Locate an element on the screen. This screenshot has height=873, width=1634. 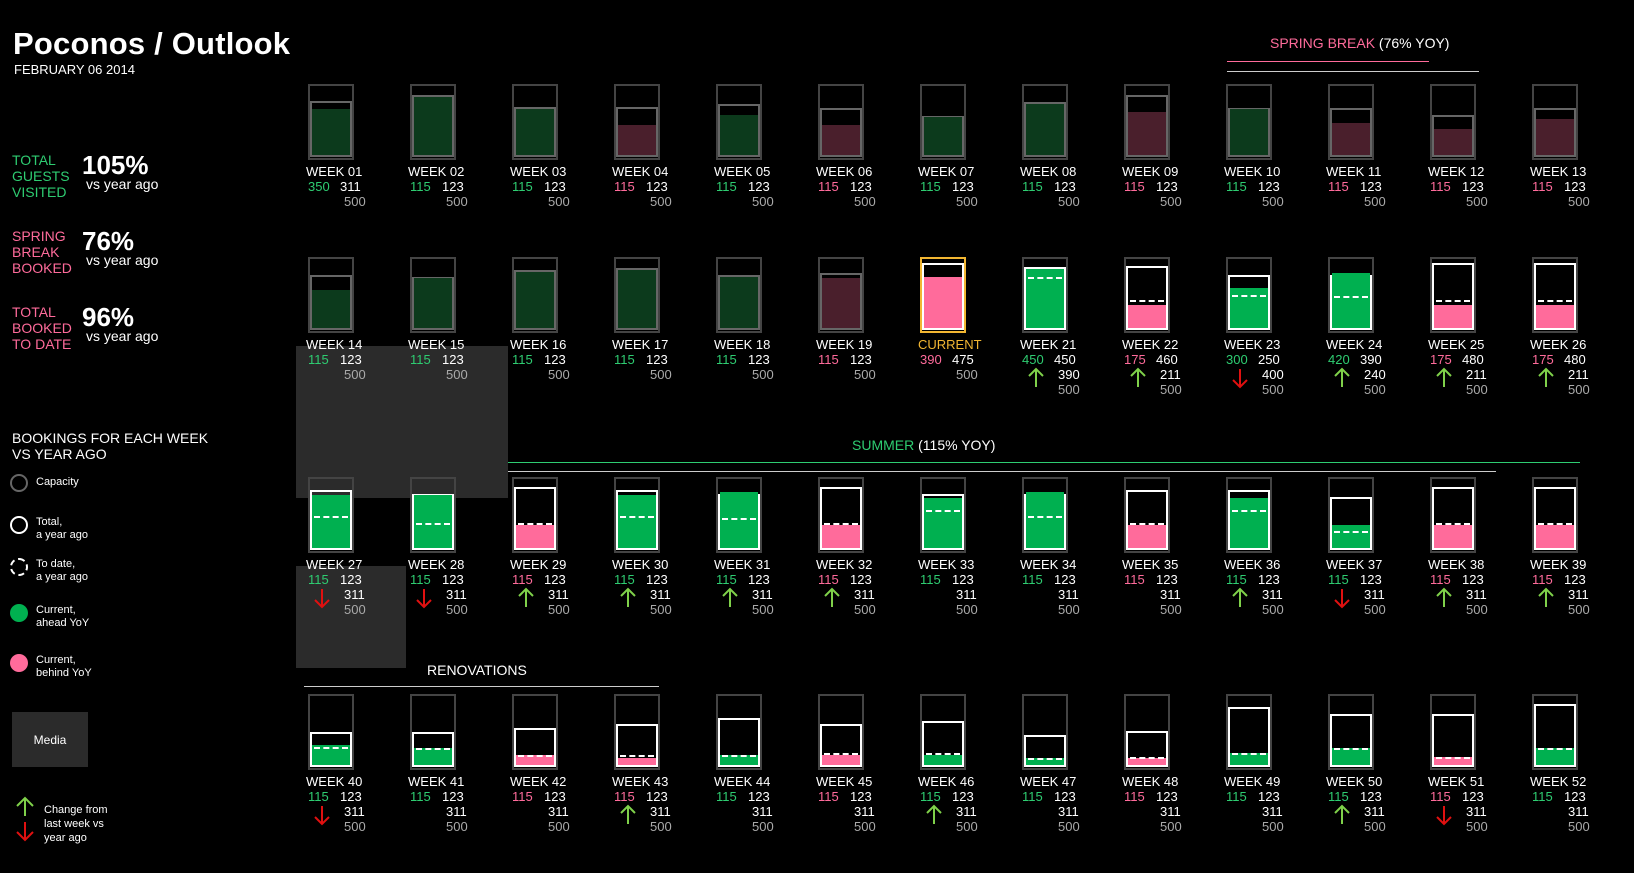
week-card: WEEK 48 115 123 311 500 is located at coordinates (1167, 768).